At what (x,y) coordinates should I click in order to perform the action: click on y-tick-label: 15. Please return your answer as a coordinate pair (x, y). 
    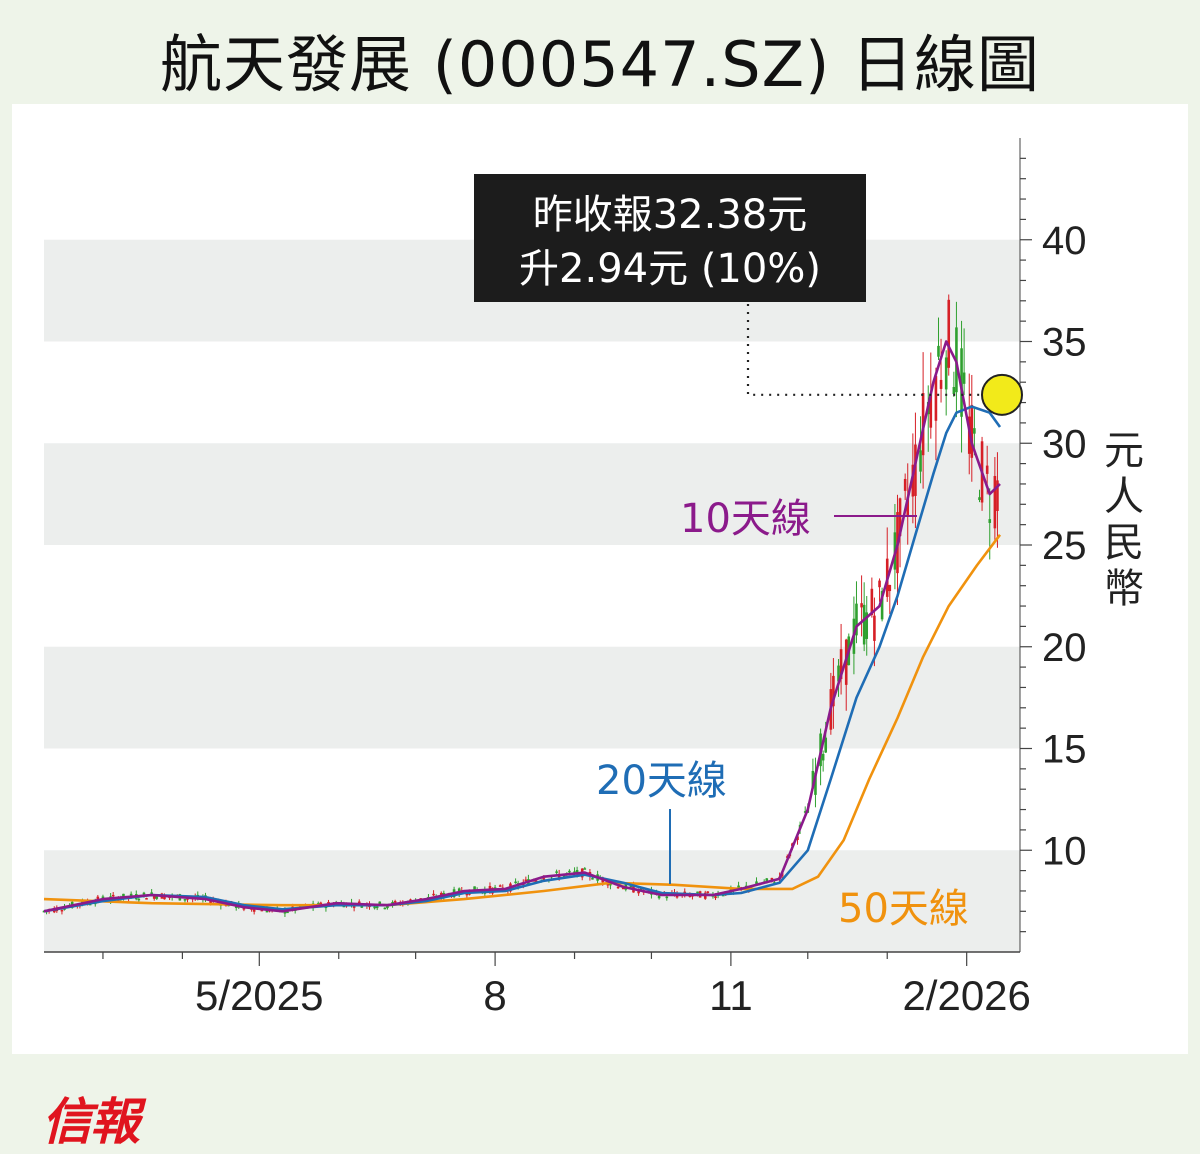
    Looking at the image, I should click on (1064, 750).